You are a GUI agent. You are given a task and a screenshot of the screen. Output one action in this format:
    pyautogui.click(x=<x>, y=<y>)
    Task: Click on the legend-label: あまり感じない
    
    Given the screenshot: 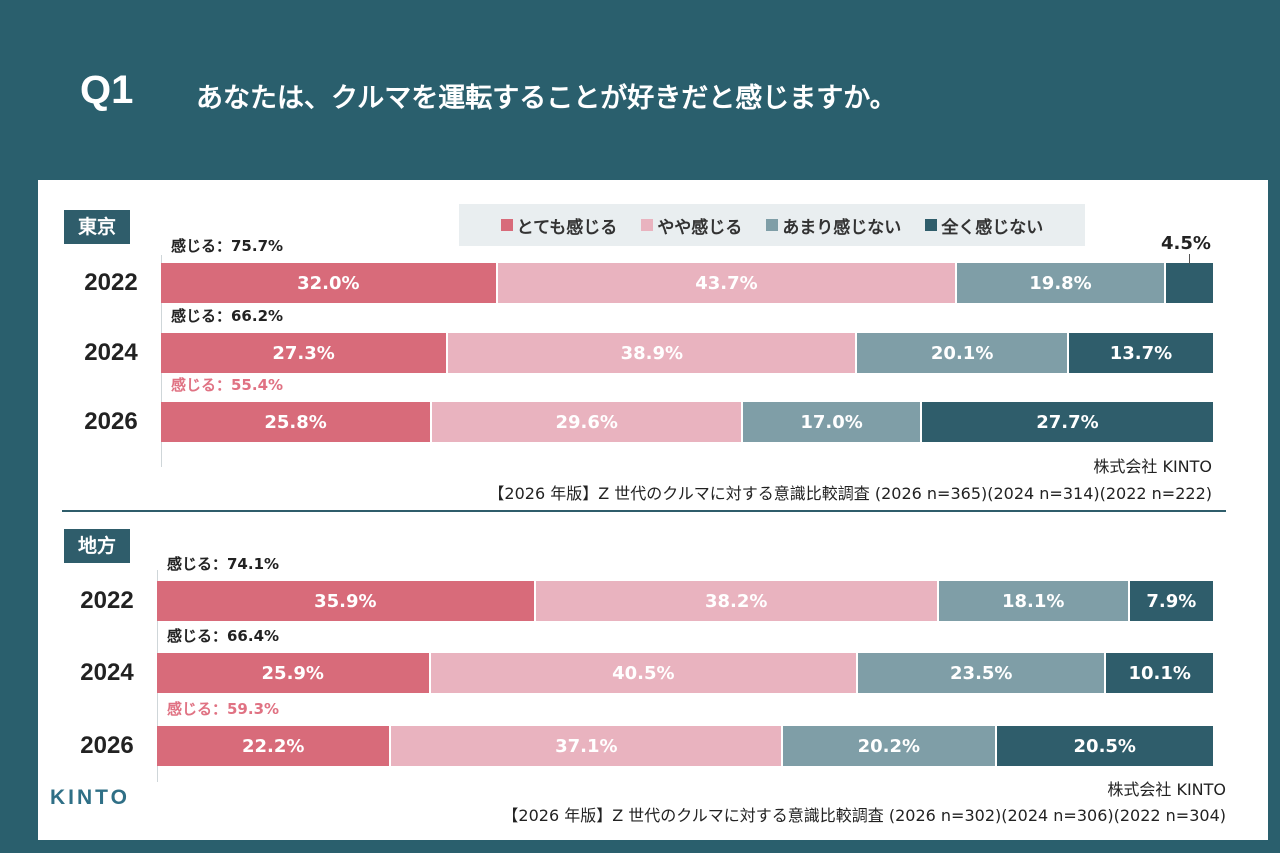 What is the action you would take?
    pyautogui.click(x=842, y=227)
    